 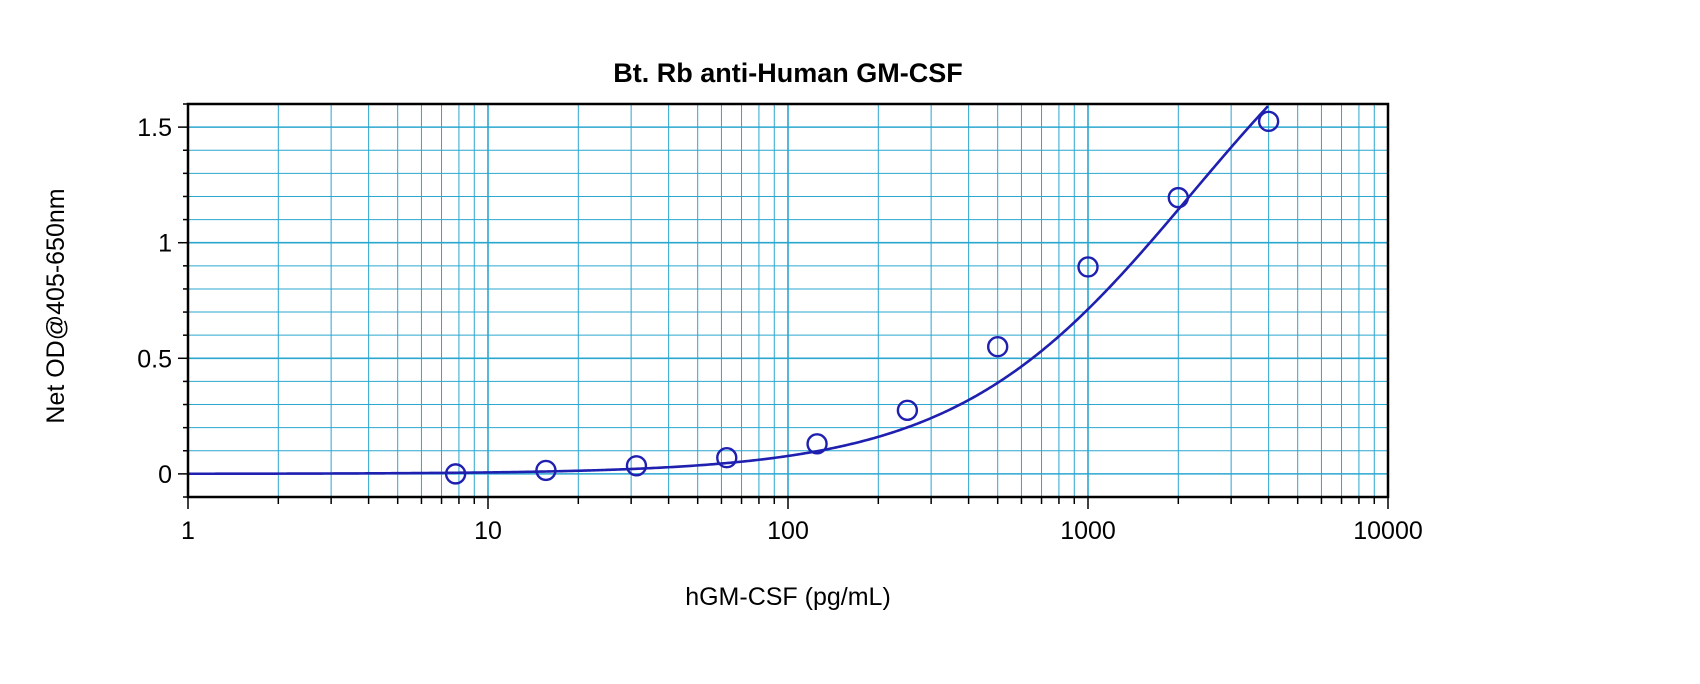 I want to click on x-axis: 1 10 100 1000 10000, so click(x=802, y=521).